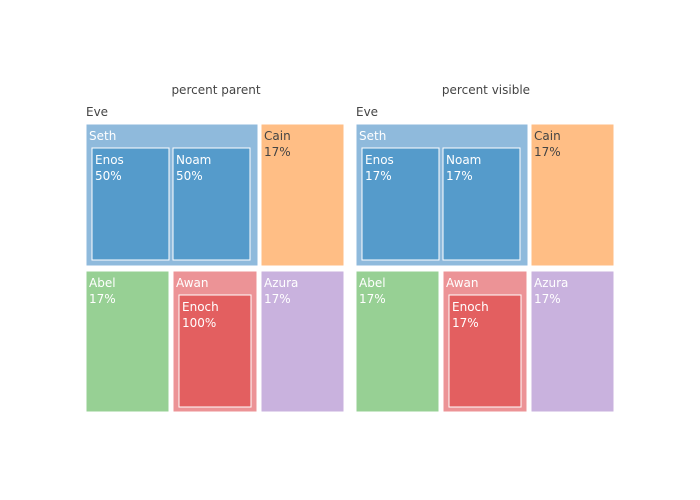 This screenshot has height=500, width=700. Describe the element at coordinates (465, 323) in the screenshot. I see `tile-value-enoch: 17%` at that location.